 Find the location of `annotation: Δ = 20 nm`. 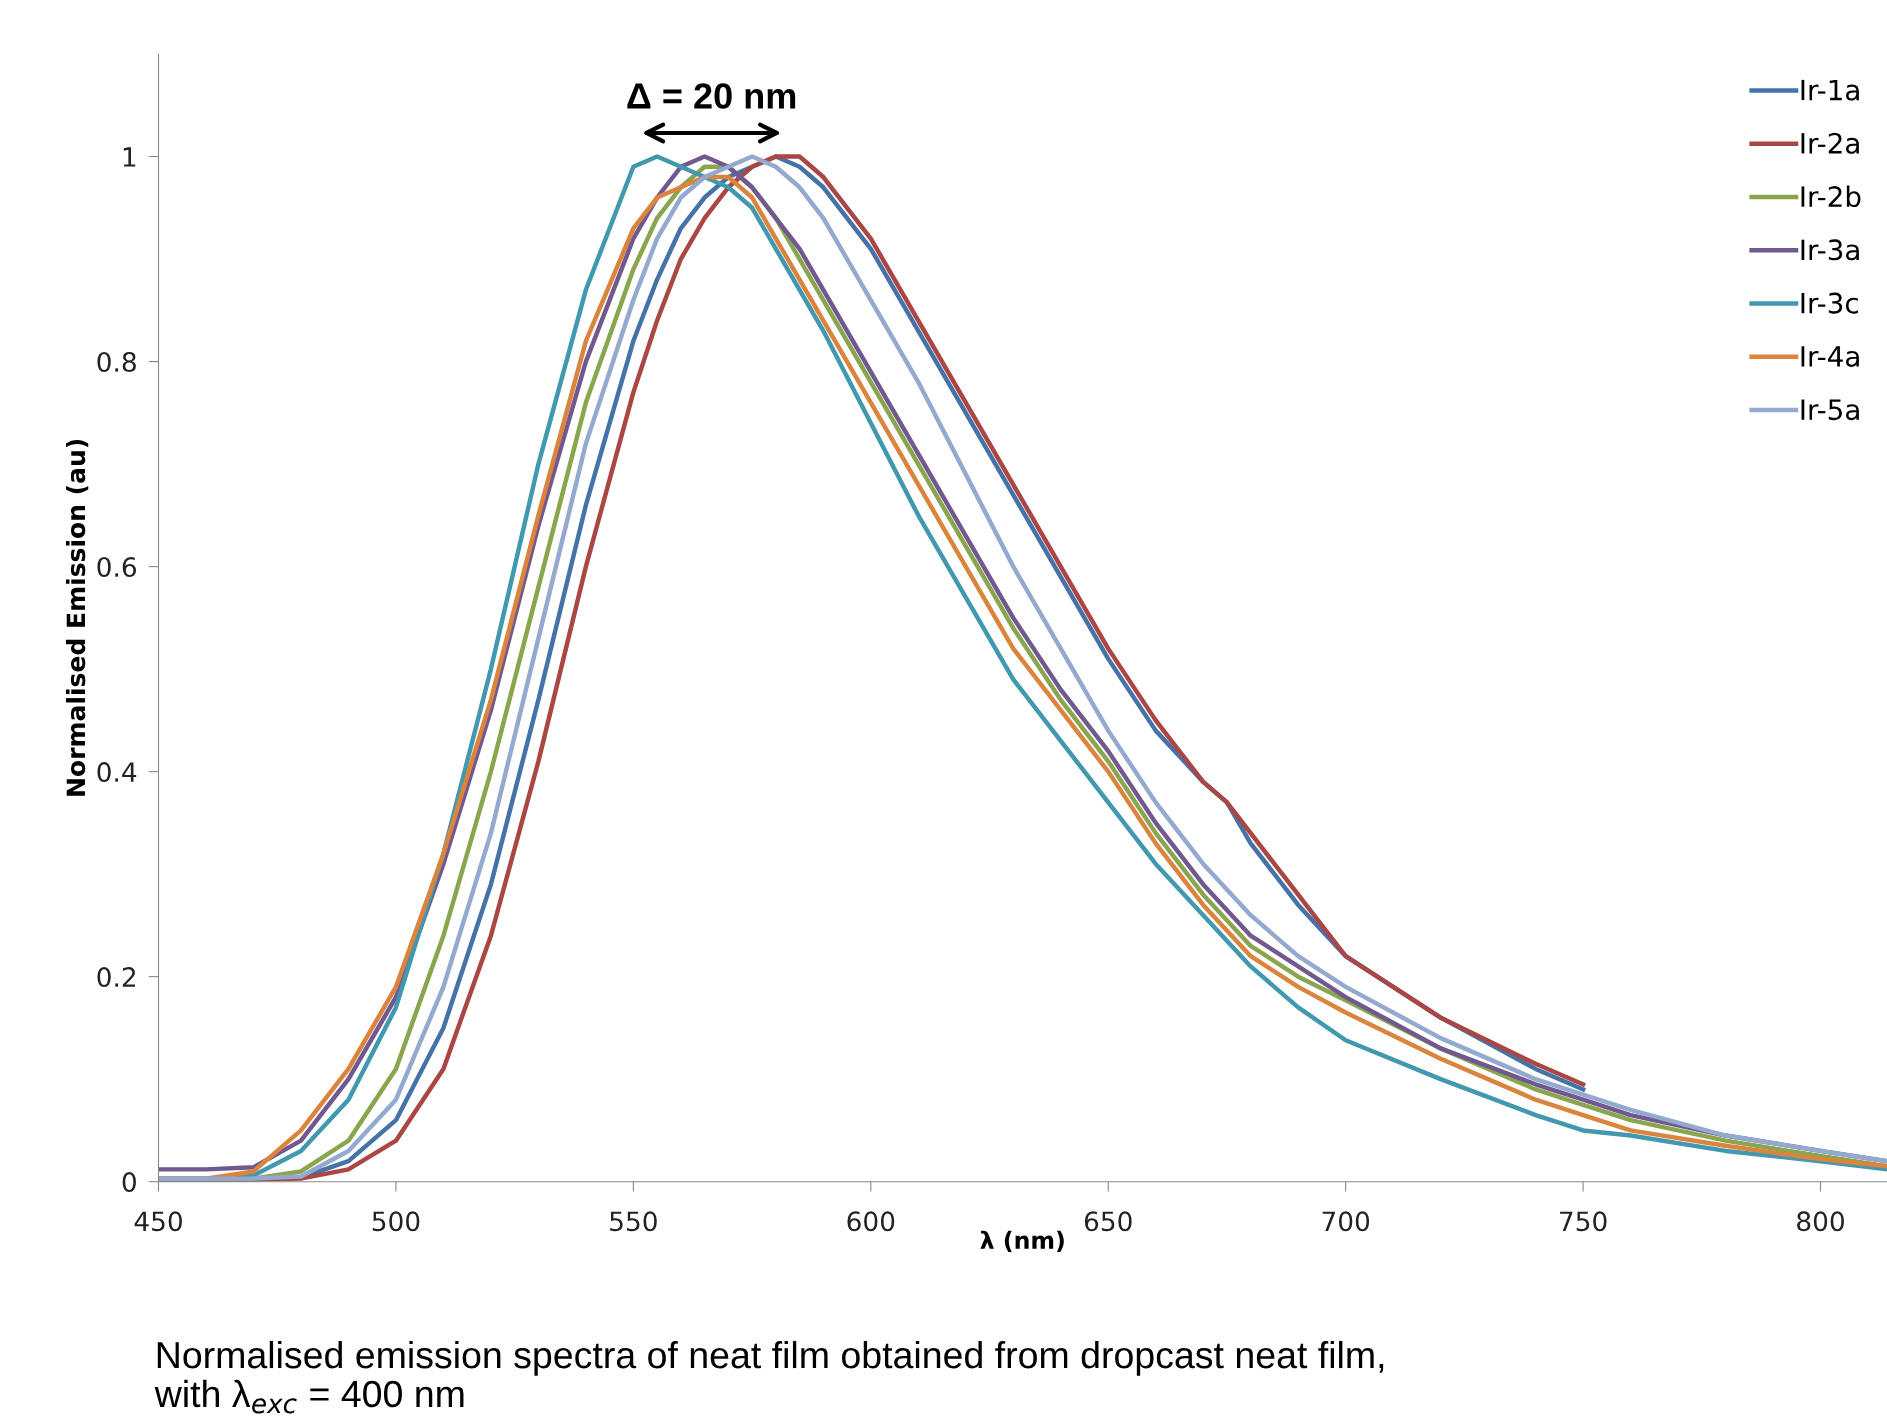

annotation: Δ = 20 nm is located at coordinates (711, 96).